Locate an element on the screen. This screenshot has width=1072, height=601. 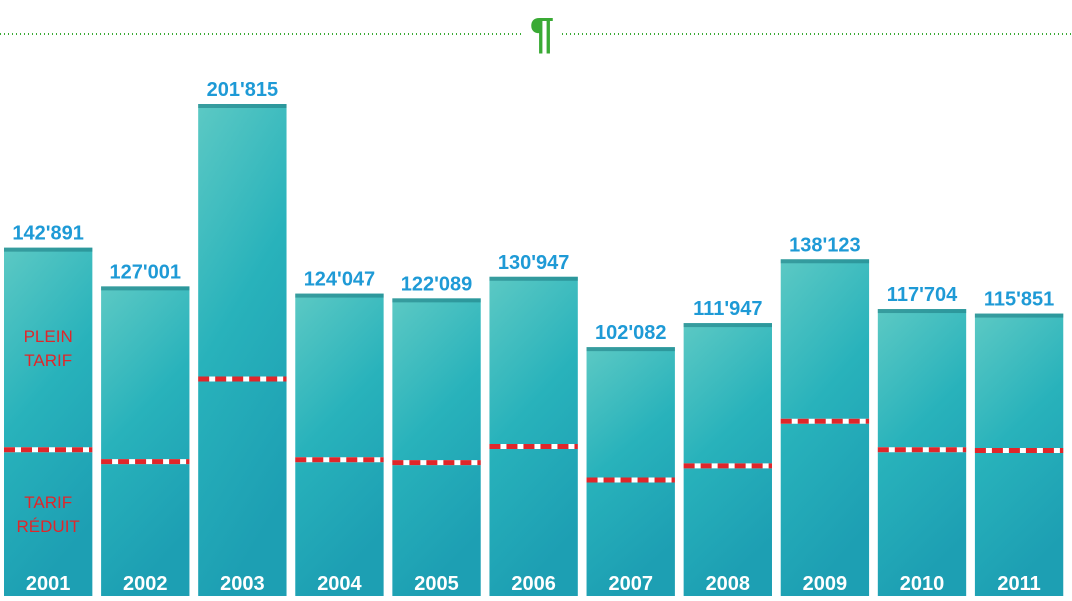
x-tick-label: 2002 is located at coordinates (145, 584).